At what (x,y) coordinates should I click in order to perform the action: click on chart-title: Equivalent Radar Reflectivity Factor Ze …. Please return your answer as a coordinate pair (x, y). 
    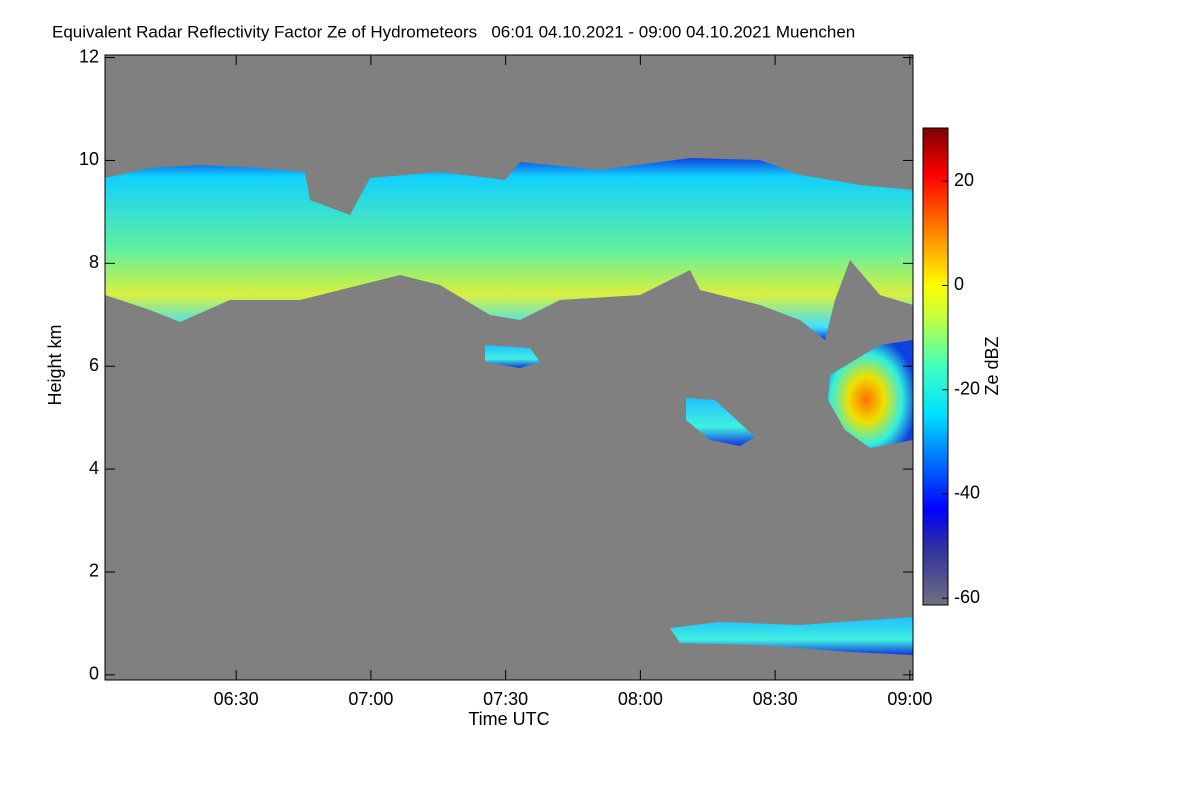
    Looking at the image, I should click on (453, 31).